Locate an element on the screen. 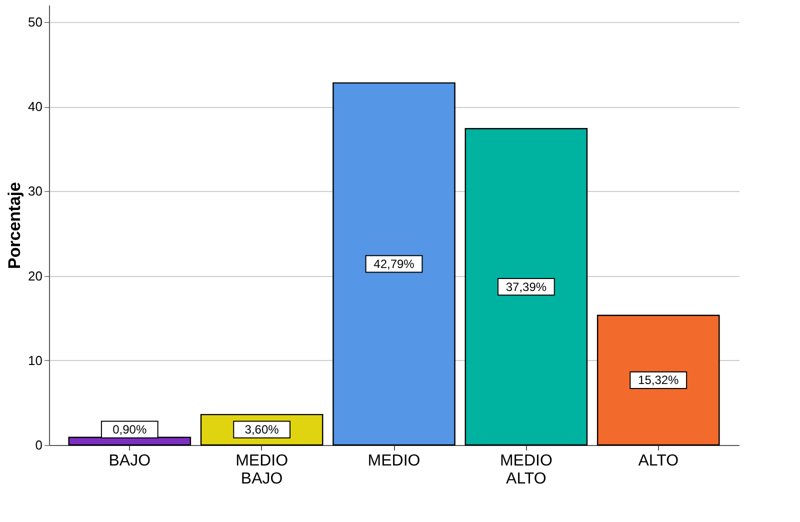 The width and height of the screenshot is (800, 522). y-tick-label: 0 is located at coordinates (38, 445).